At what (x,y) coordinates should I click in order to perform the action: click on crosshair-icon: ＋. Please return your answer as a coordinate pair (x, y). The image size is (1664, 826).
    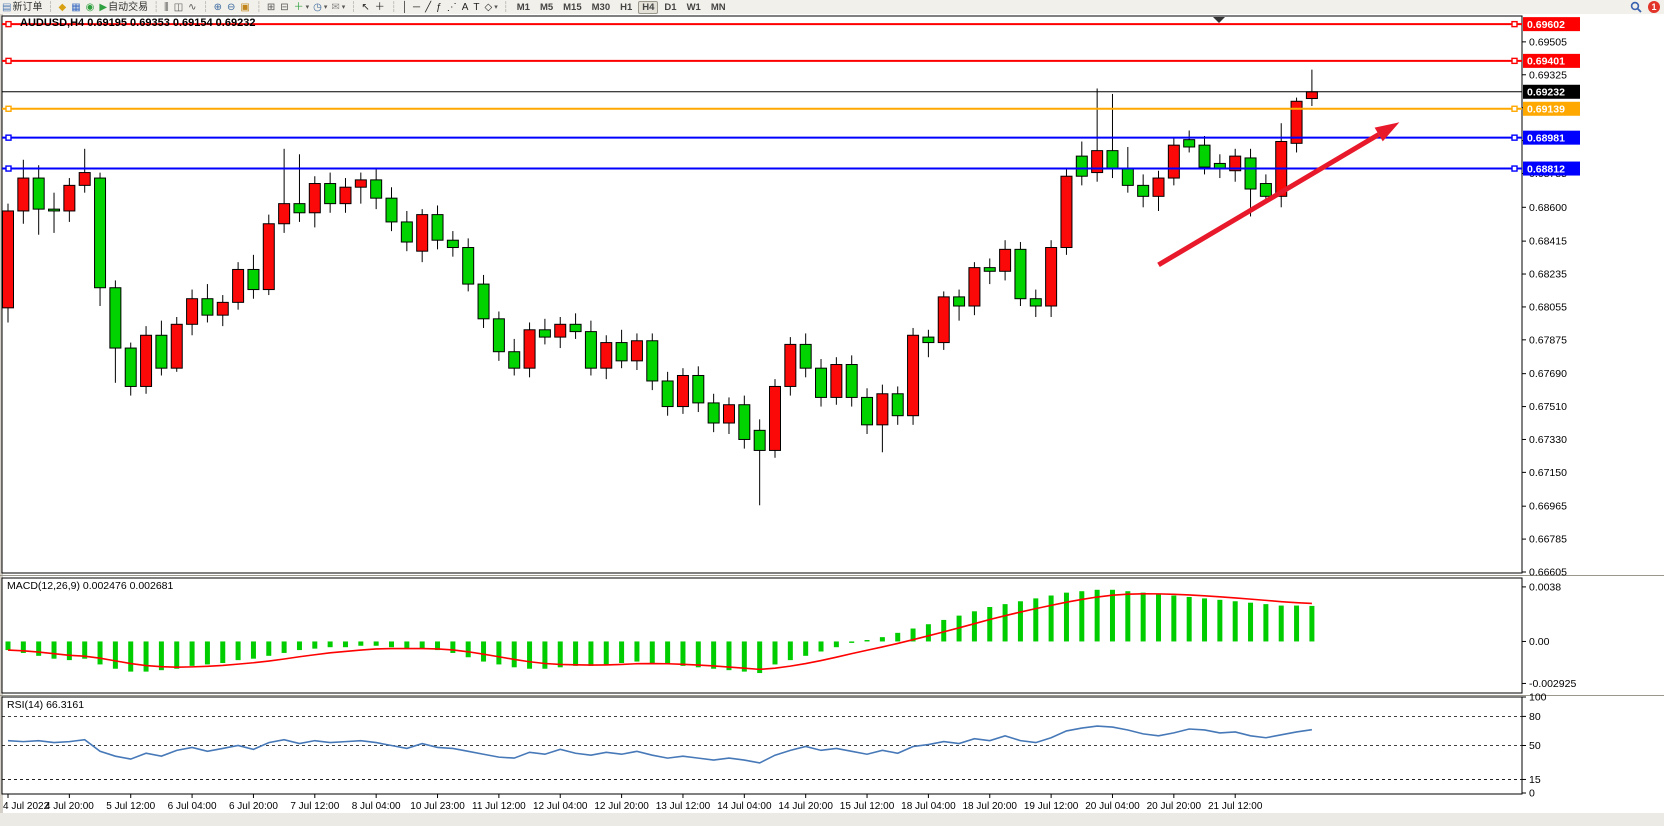
    Looking at the image, I should click on (380, 7).